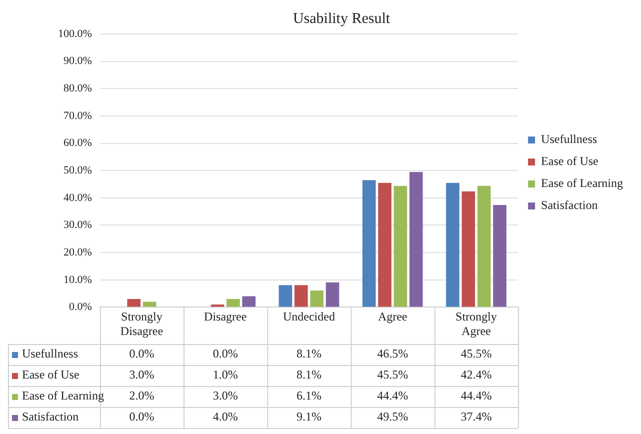  Describe the element at coordinates (341, 18) in the screenshot. I see `chart-title: Usability Result` at that location.